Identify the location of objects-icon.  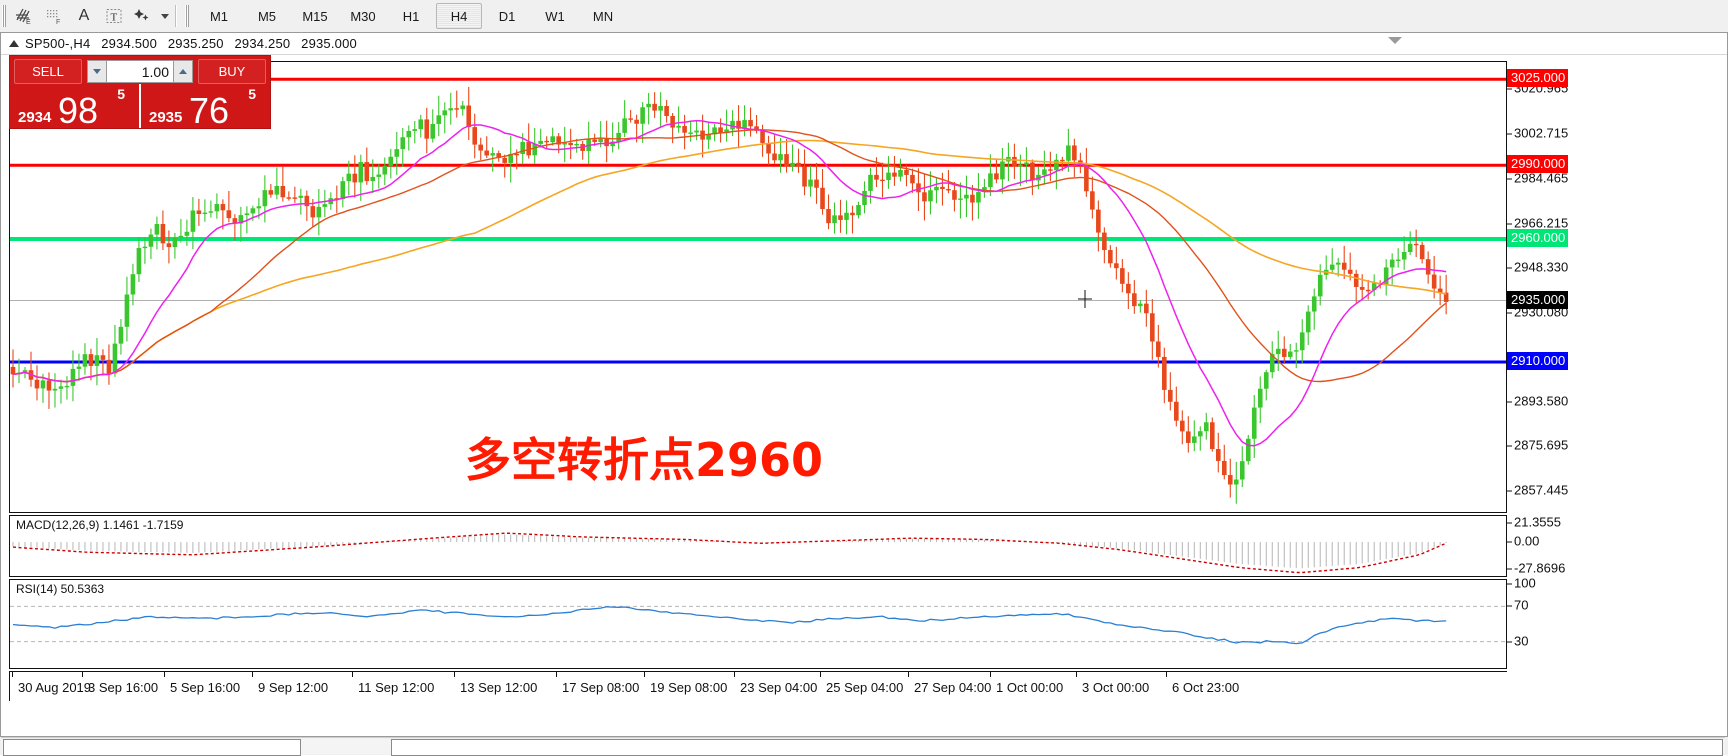
(144, 16).